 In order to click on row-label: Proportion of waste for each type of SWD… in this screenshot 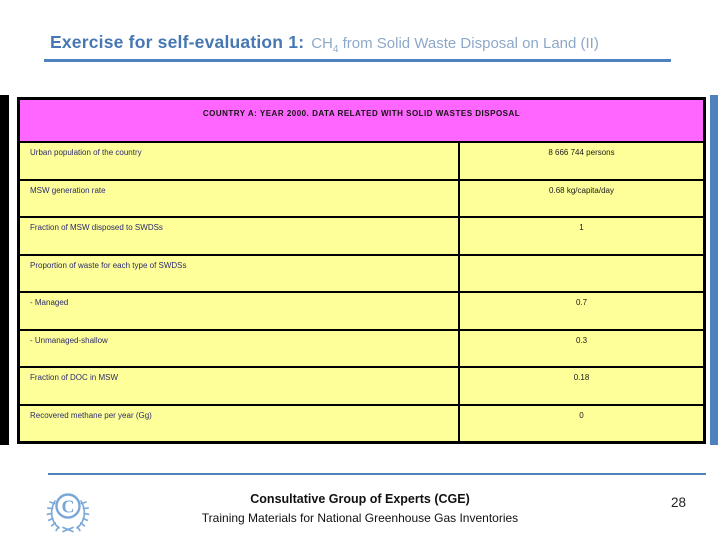, I will do `click(108, 265)`.